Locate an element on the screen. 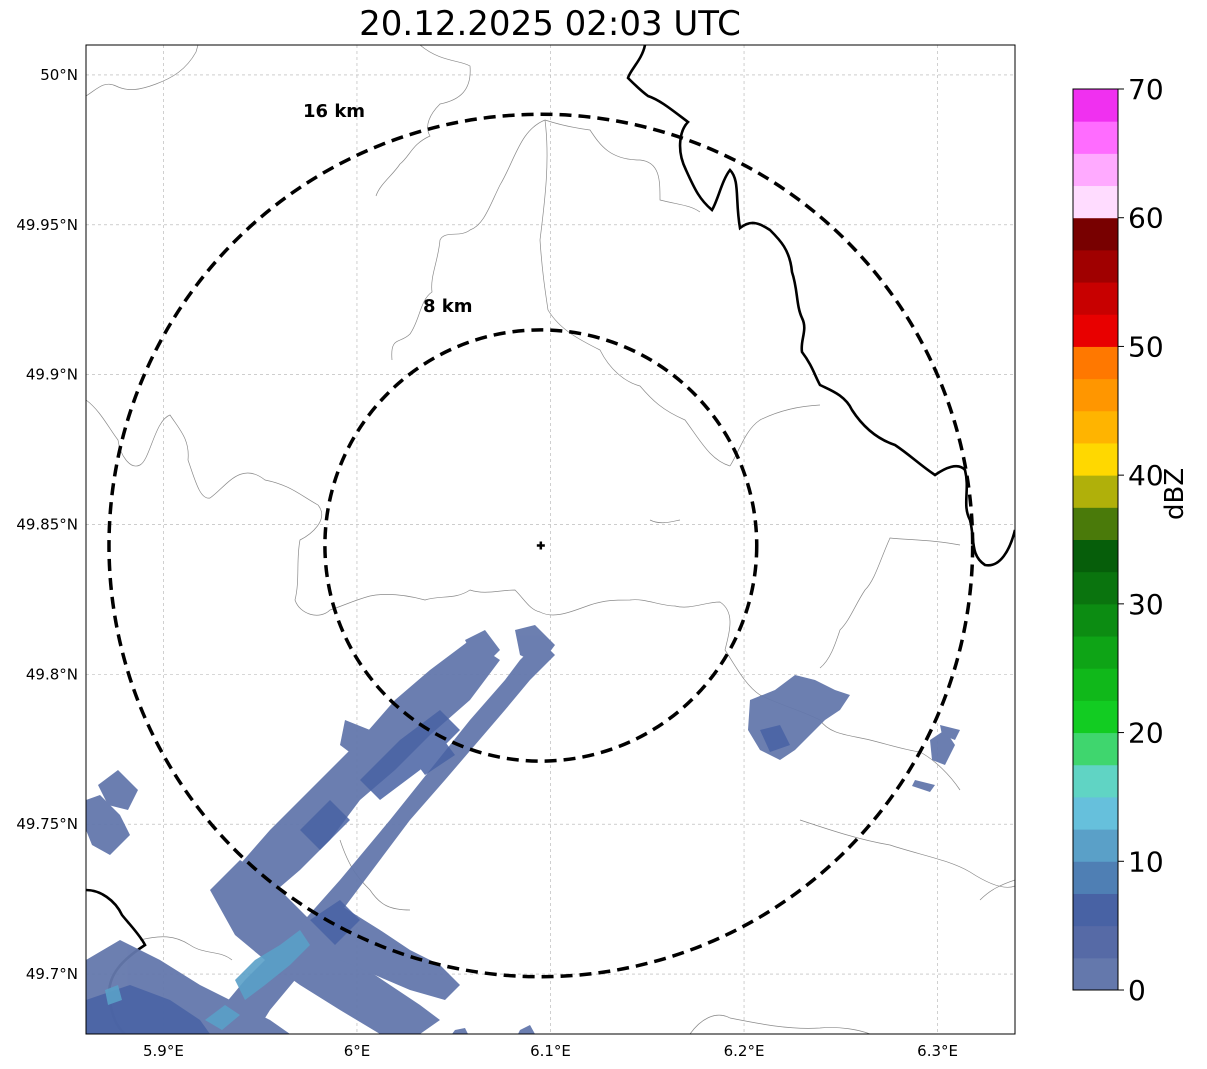  lon-tick-label: 6.1°E is located at coordinates (550, 1051).